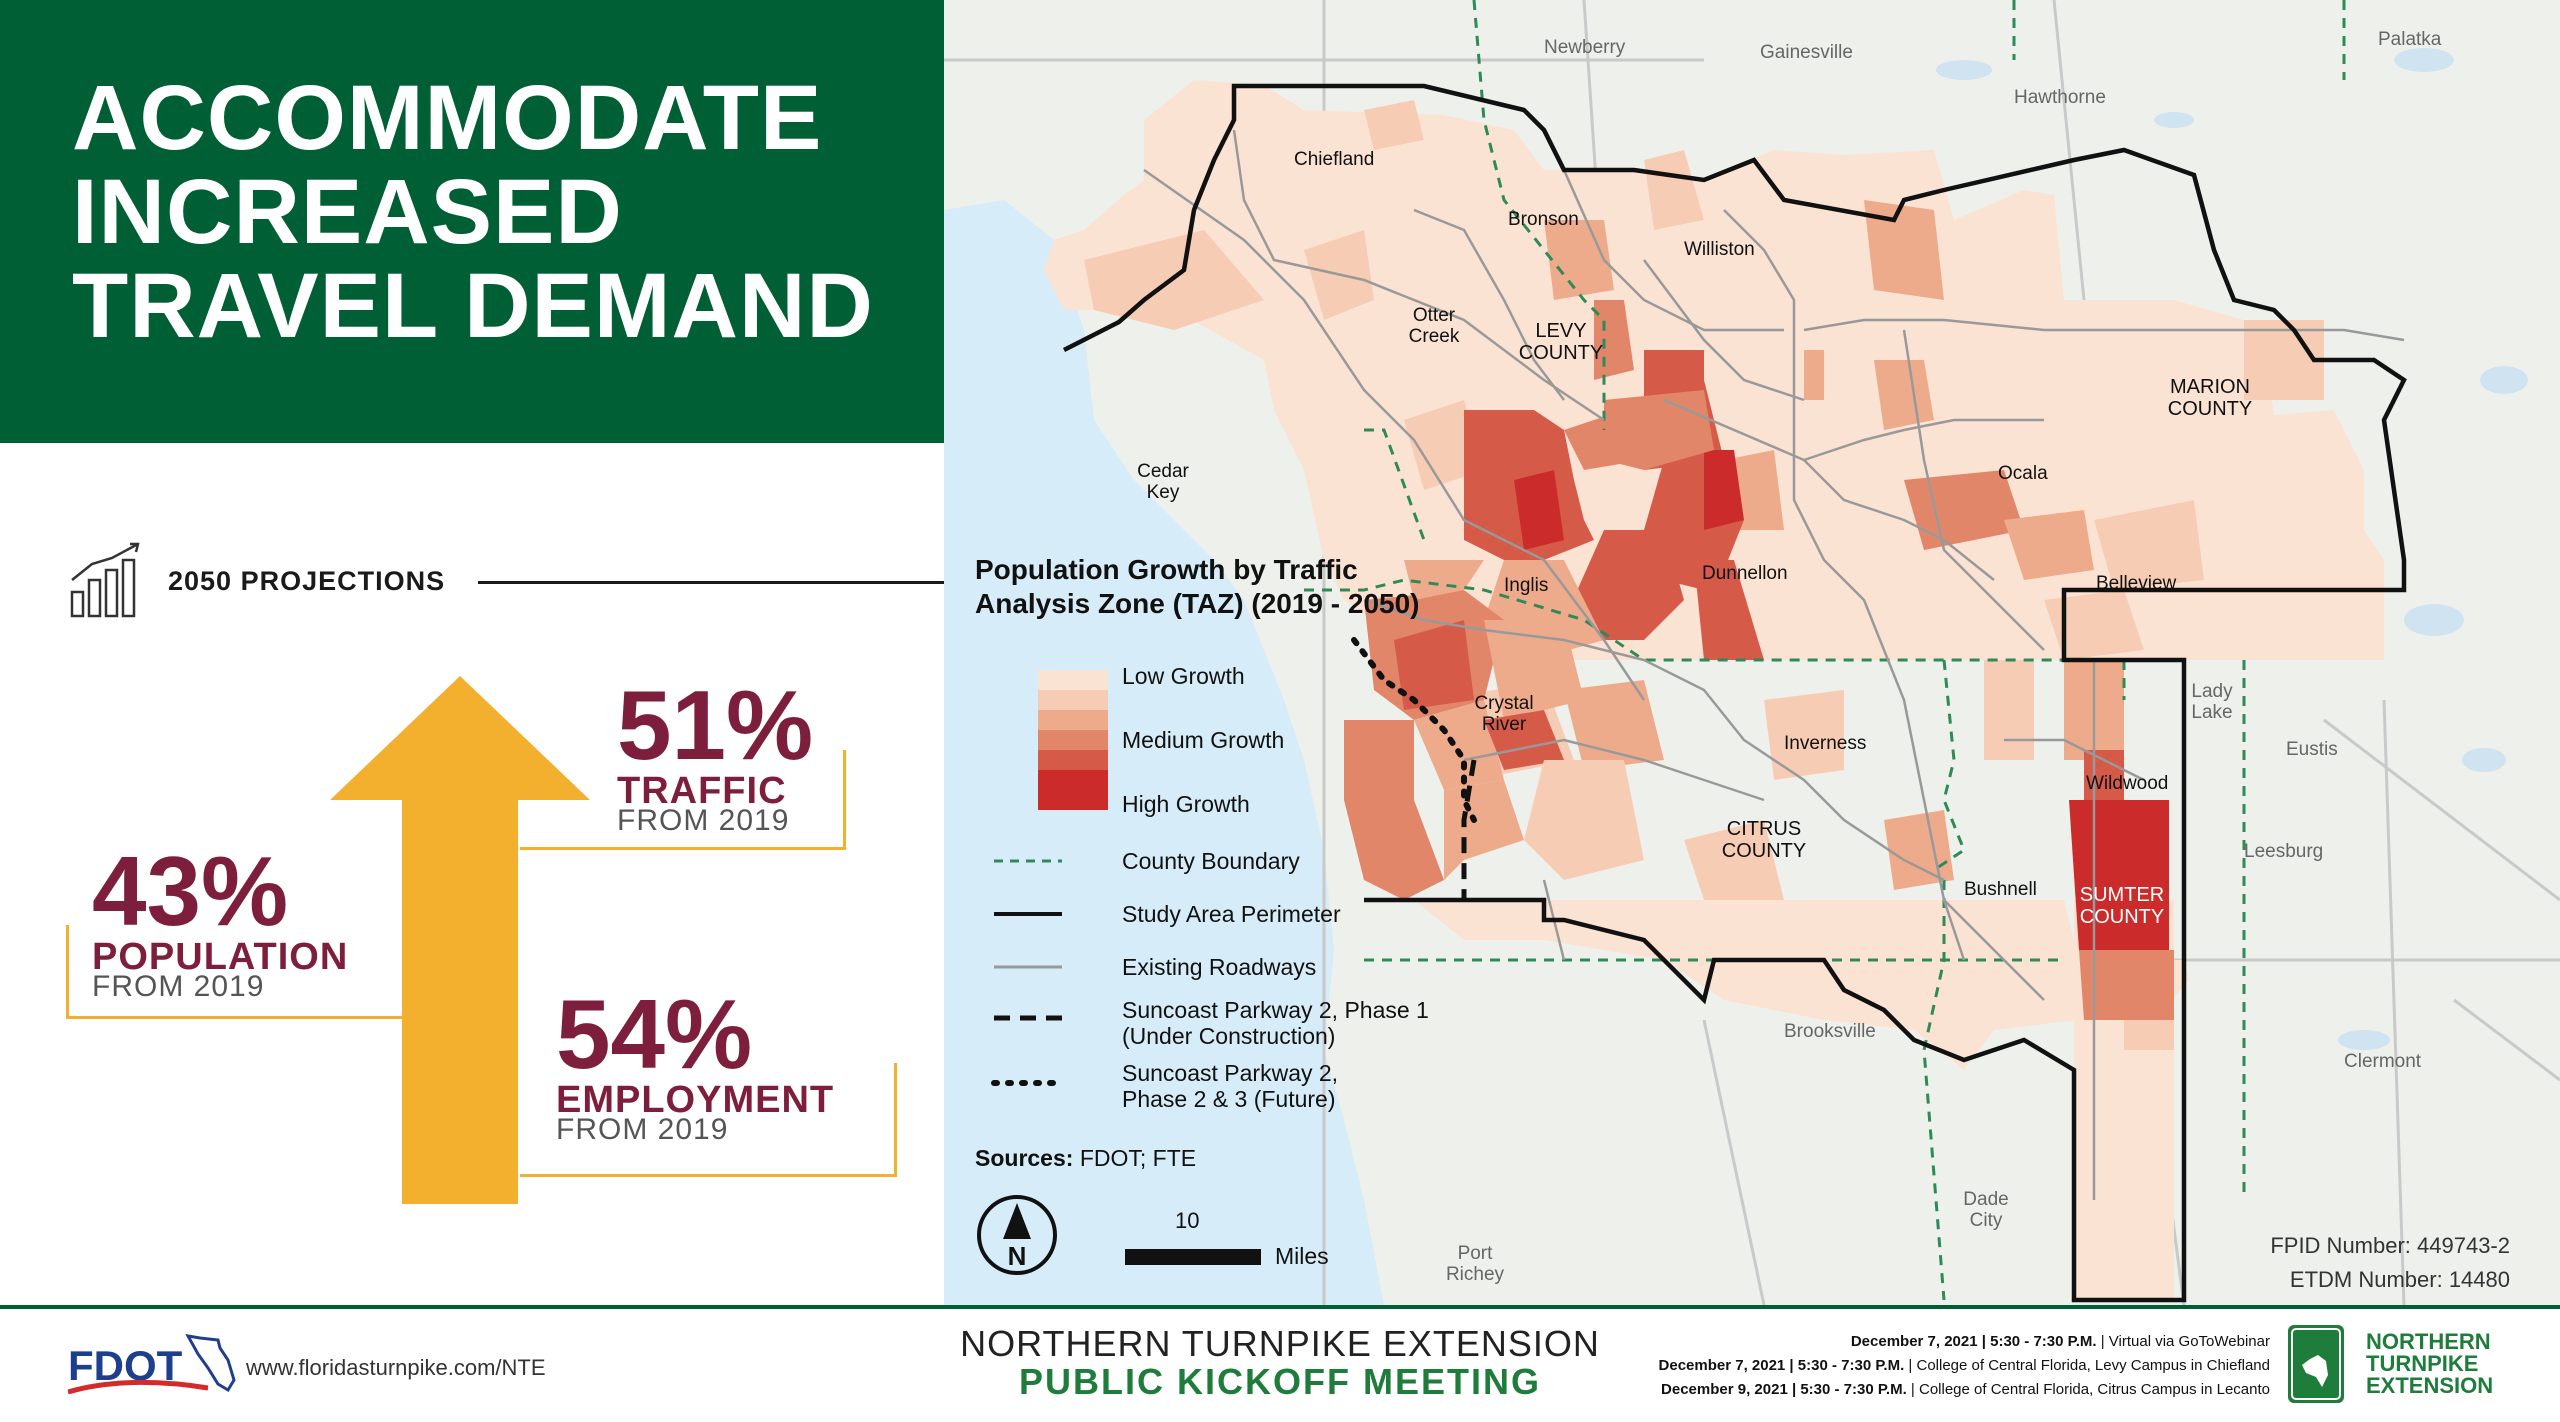 This screenshot has height=1422, width=2560. I want to click on legend-study-area: Study Area Perimeter, so click(1231, 914).